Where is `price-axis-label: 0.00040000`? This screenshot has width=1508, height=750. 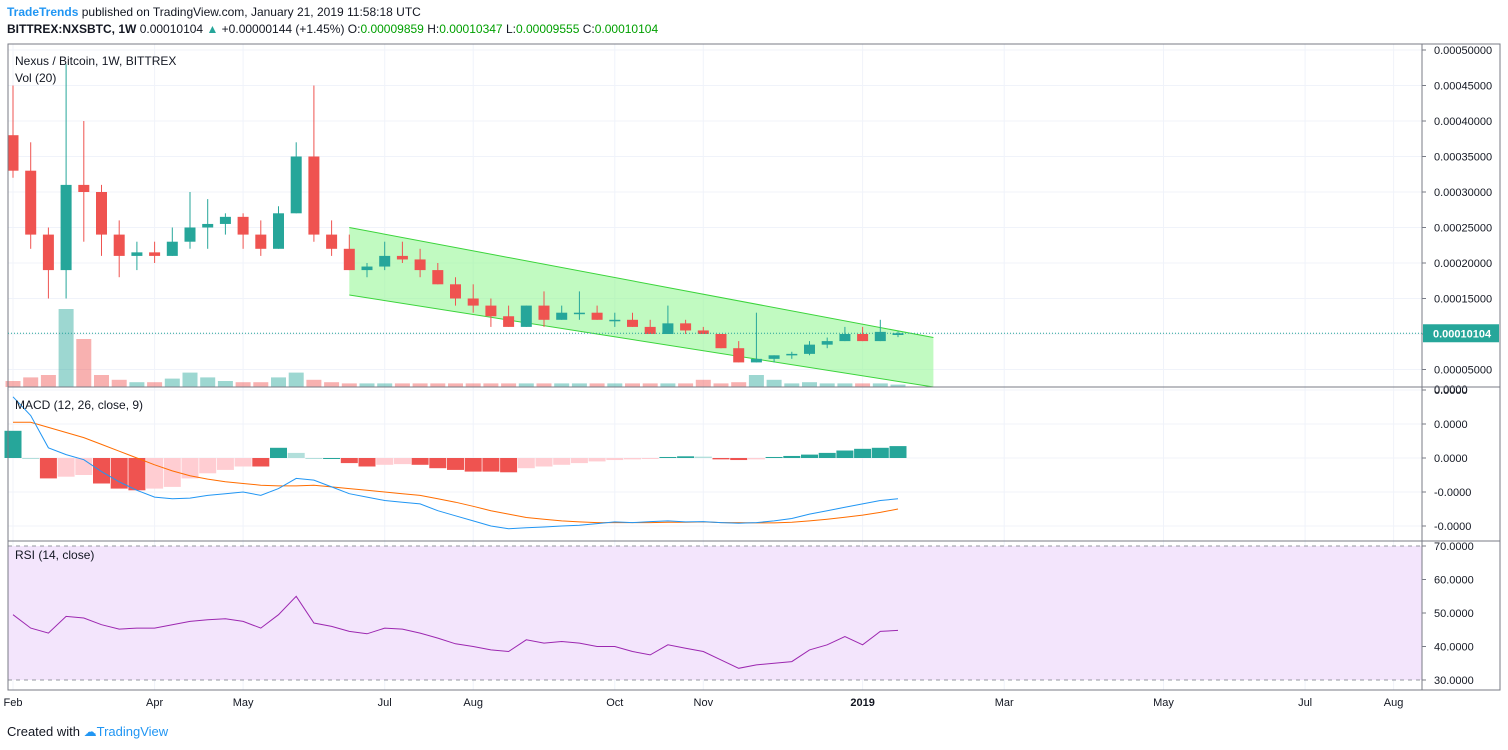 price-axis-label: 0.00040000 is located at coordinates (1463, 122).